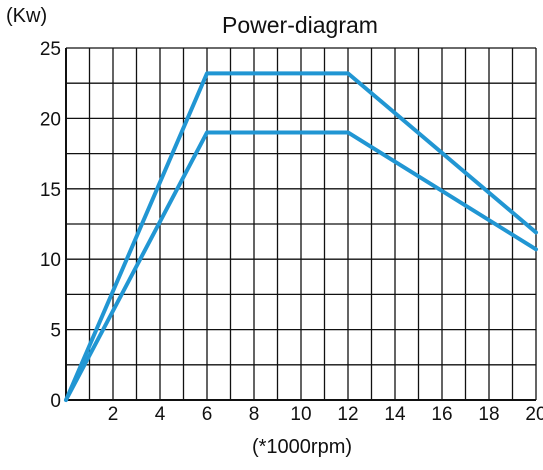 The width and height of the screenshot is (543, 470). Describe the element at coordinates (50, 119) in the screenshot. I see `y-tick-label: 20` at that location.